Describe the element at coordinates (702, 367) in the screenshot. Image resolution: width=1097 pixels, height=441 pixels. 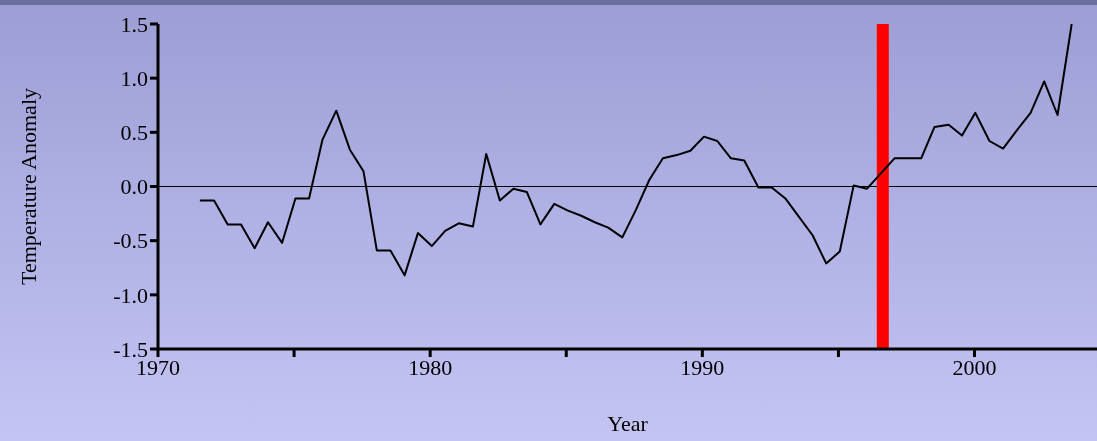
I see `x-tick-label: 1990` at that location.